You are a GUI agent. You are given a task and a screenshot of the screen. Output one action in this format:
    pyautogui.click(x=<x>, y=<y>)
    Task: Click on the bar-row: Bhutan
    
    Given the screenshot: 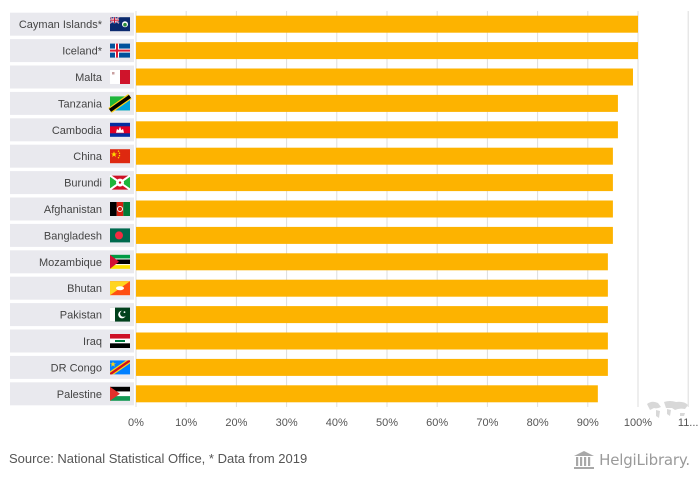 What is the action you would take?
    pyautogui.click(x=309, y=288)
    